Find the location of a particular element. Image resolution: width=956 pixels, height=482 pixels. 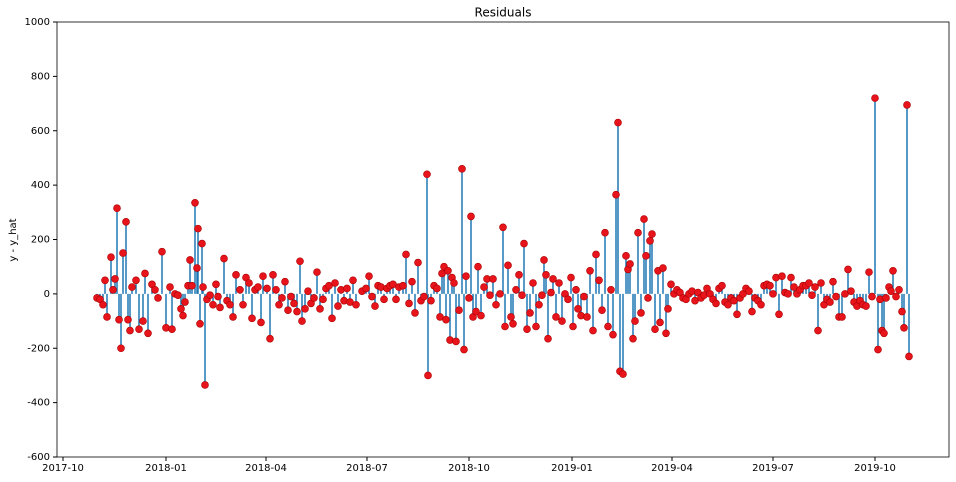

x-tick-label: 2019-01 is located at coordinates (572, 468).